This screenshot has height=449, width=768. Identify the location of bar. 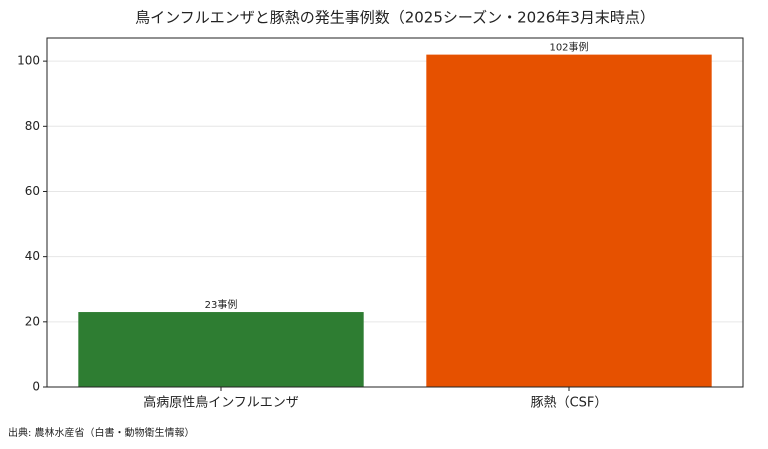
(221, 349).